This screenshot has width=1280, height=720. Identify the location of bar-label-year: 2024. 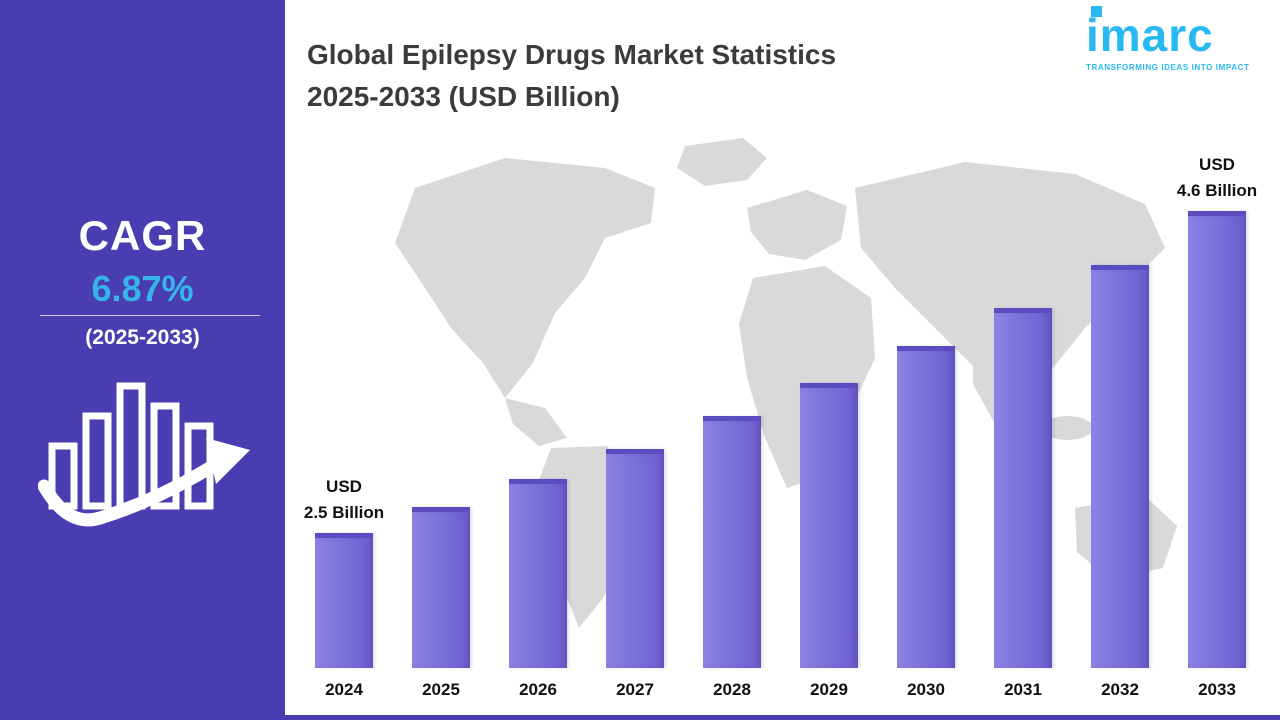
(344, 689).